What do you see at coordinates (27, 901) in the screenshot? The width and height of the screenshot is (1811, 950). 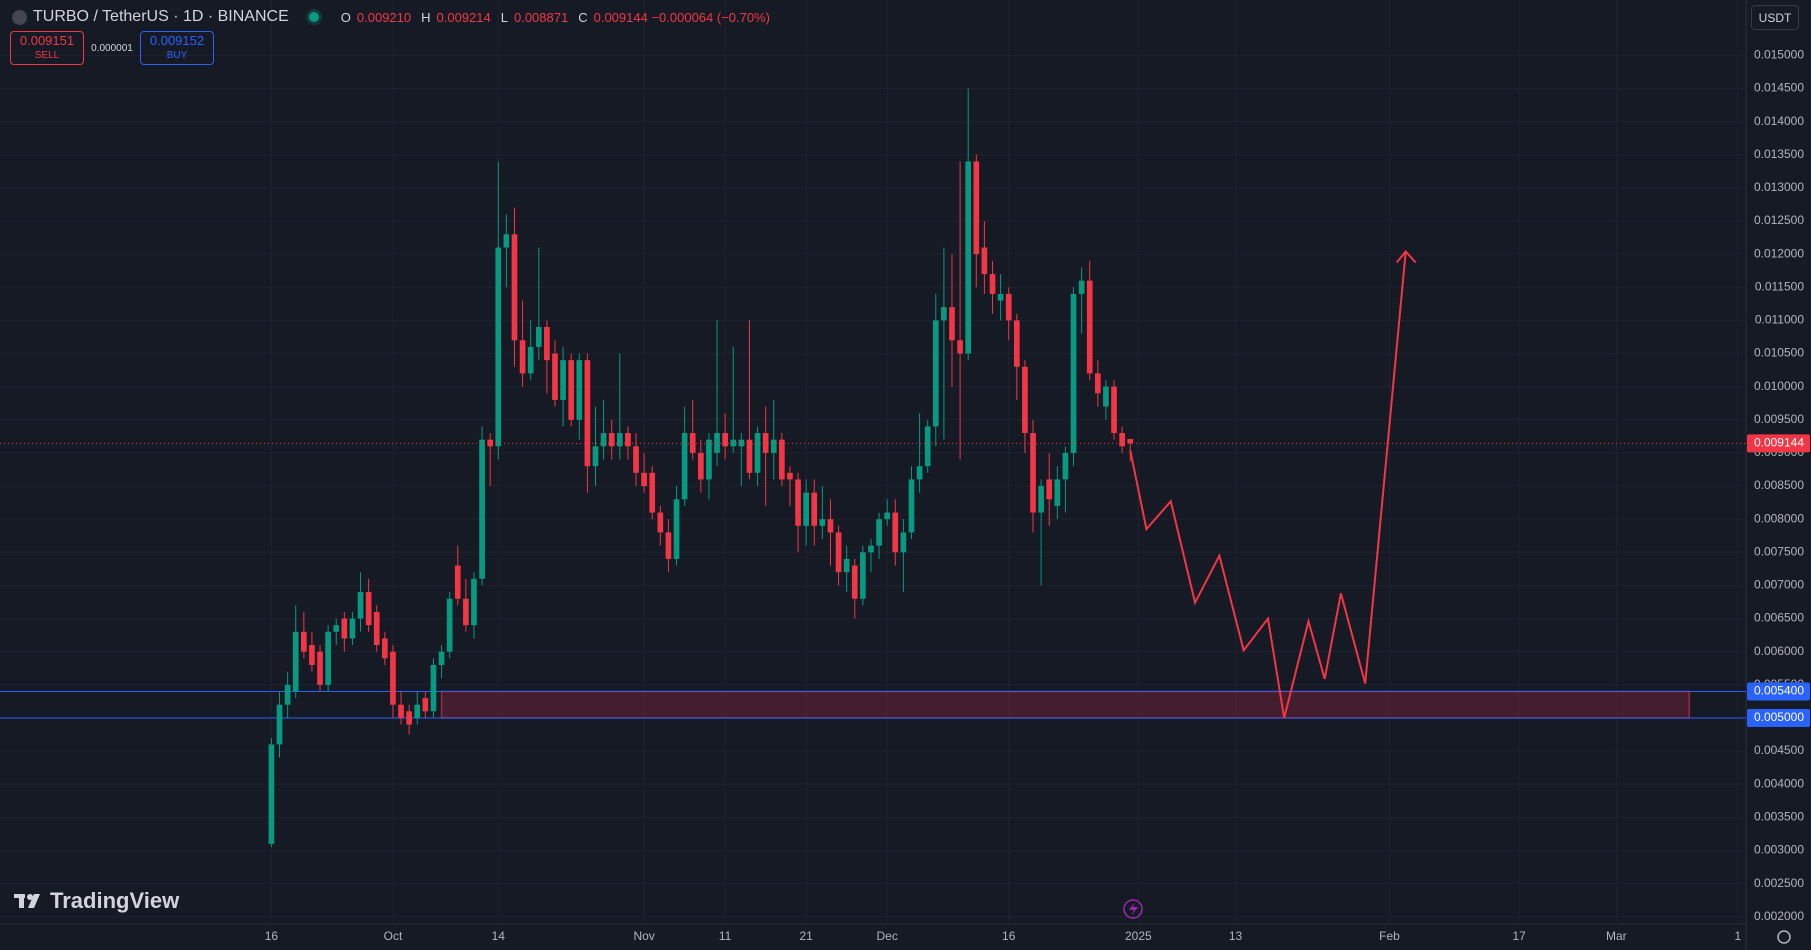 I see `logo-icon` at bounding box center [27, 901].